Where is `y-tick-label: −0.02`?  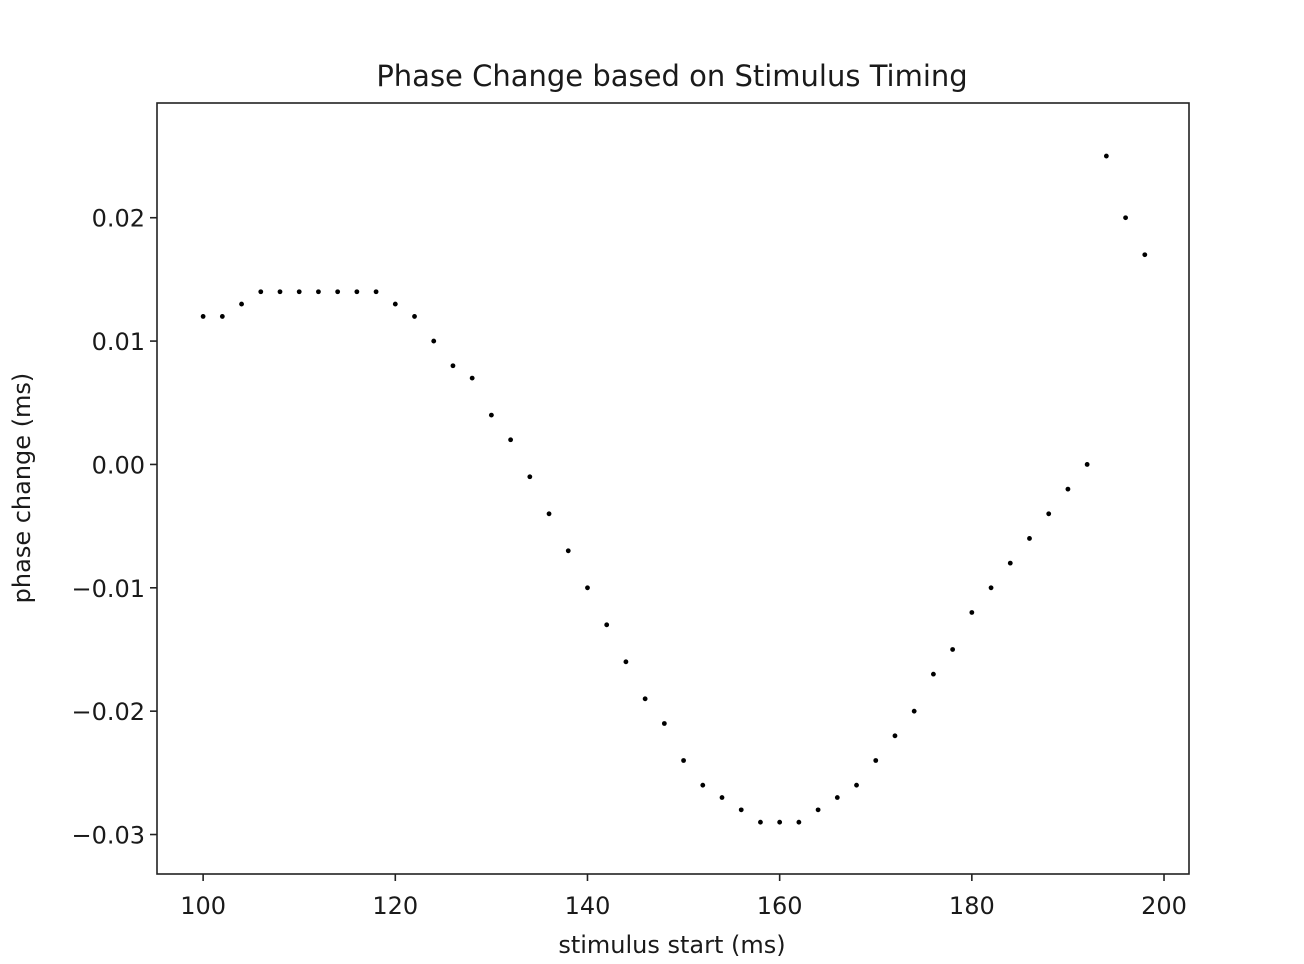
y-tick-label: −0.02 is located at coordinates (108, 712).